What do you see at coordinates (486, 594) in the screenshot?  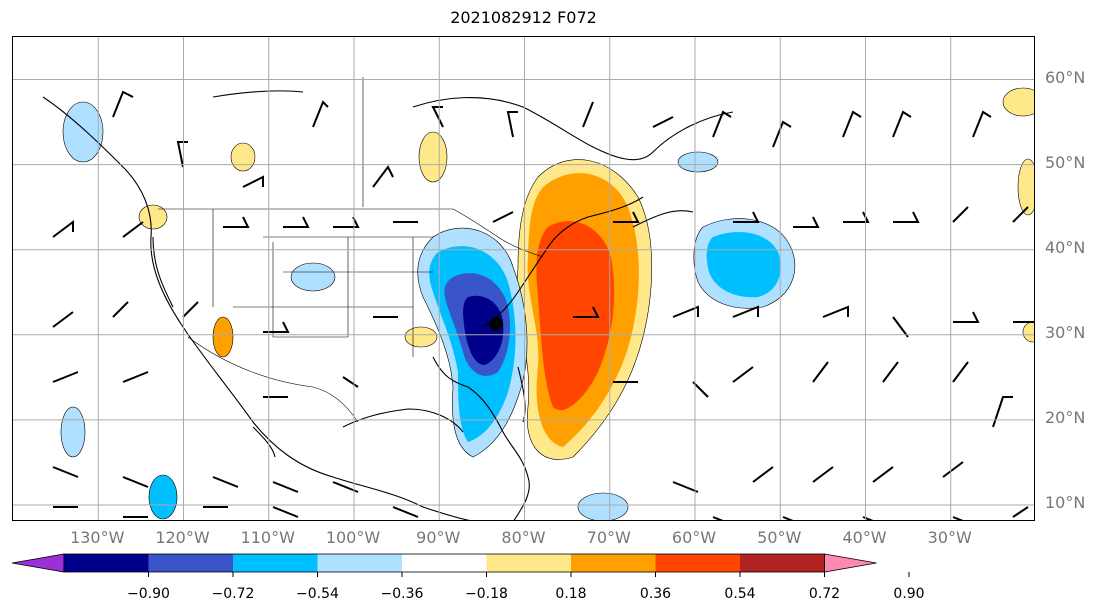 I see `colorbar-tick-label: −0.18` at bounding box center [486, 594].